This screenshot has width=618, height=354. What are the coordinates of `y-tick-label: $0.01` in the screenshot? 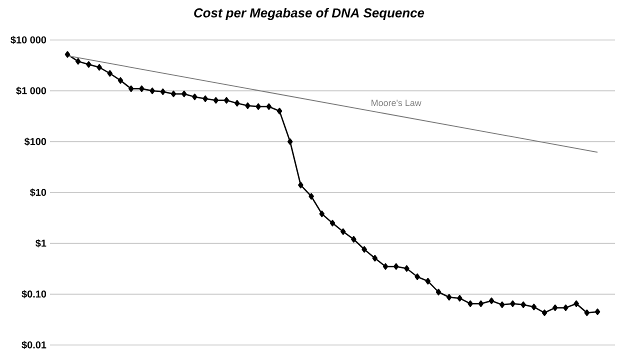 It's located at (34, 345).